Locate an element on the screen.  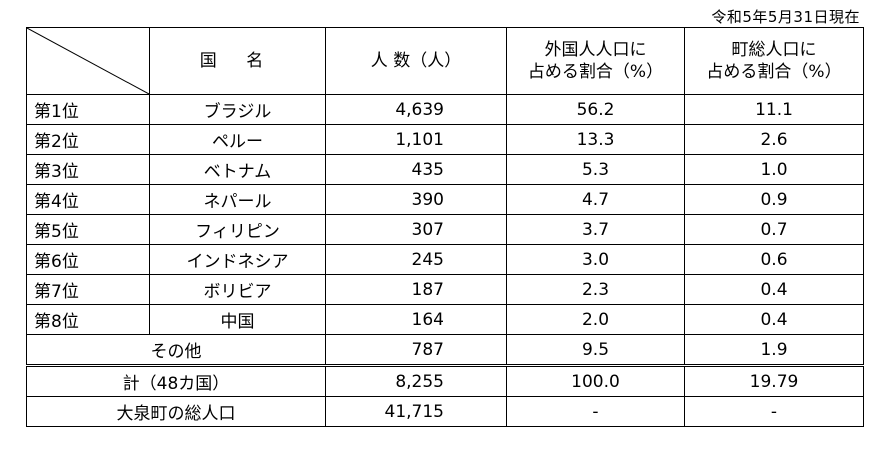
foreign-pct-cell: 5.3 is located at coordinates (595, 169).